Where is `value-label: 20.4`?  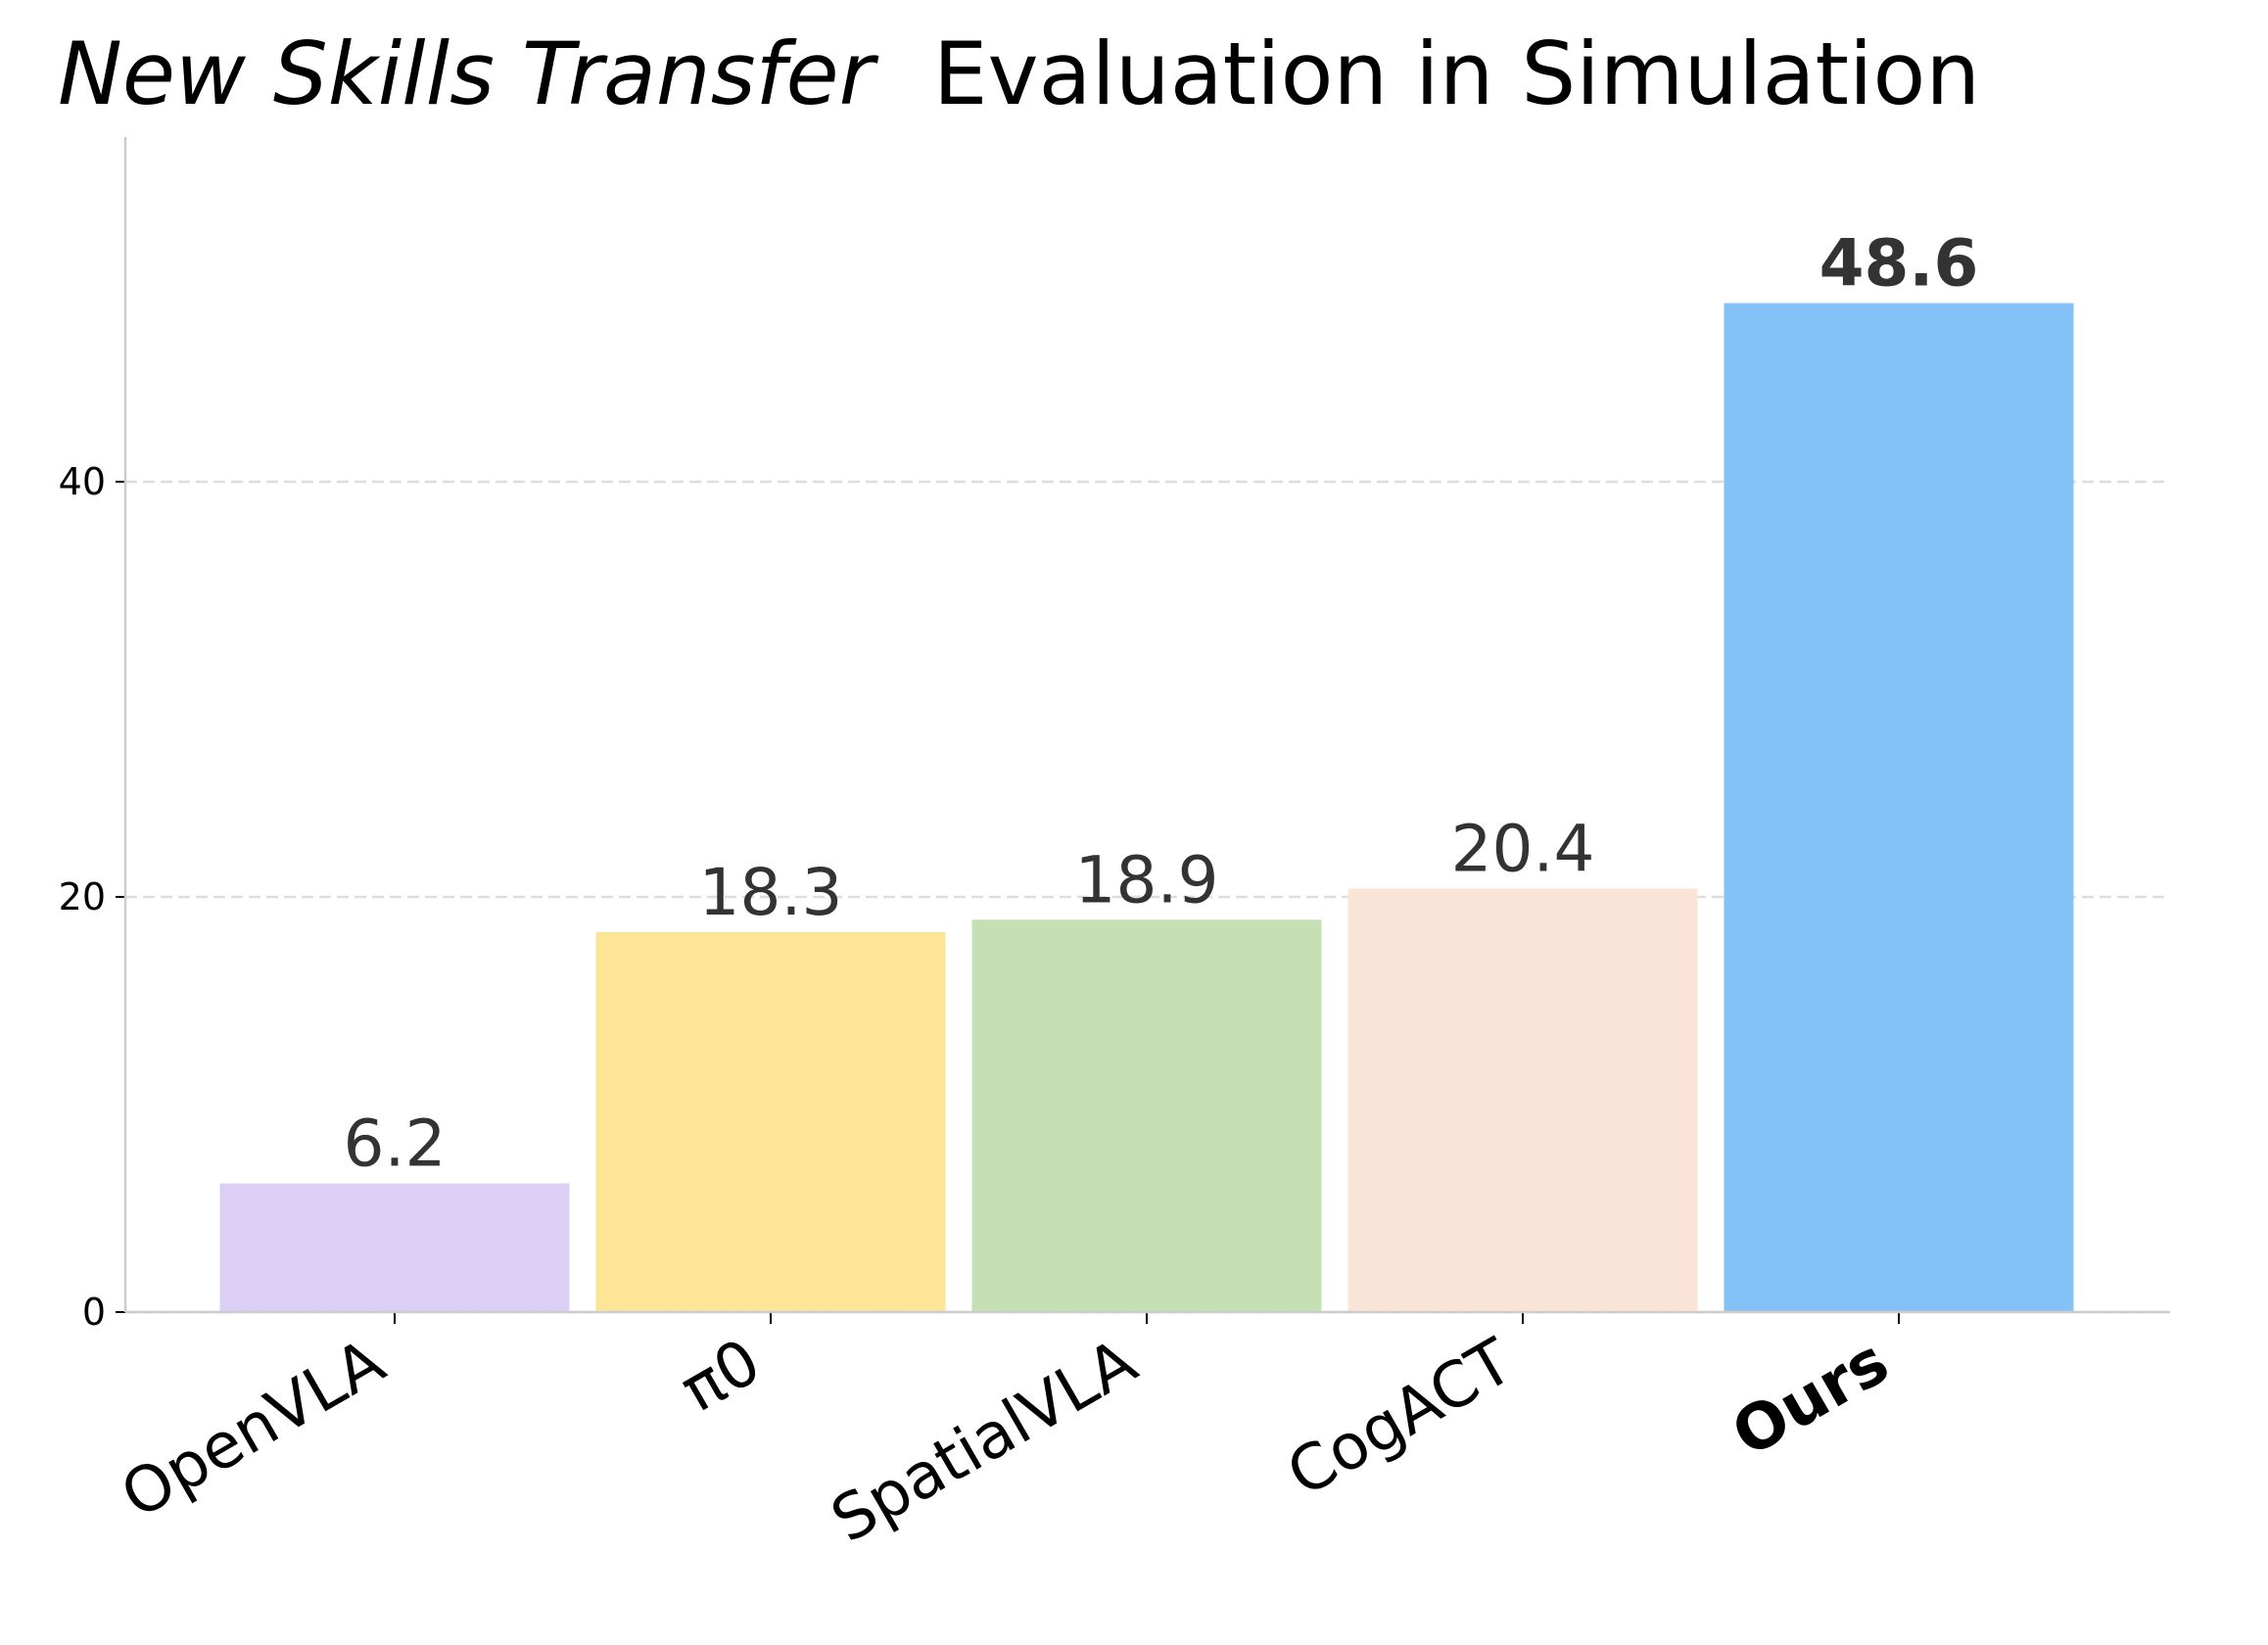 value-label: 20.4 is located at coordinates (1523, 848).